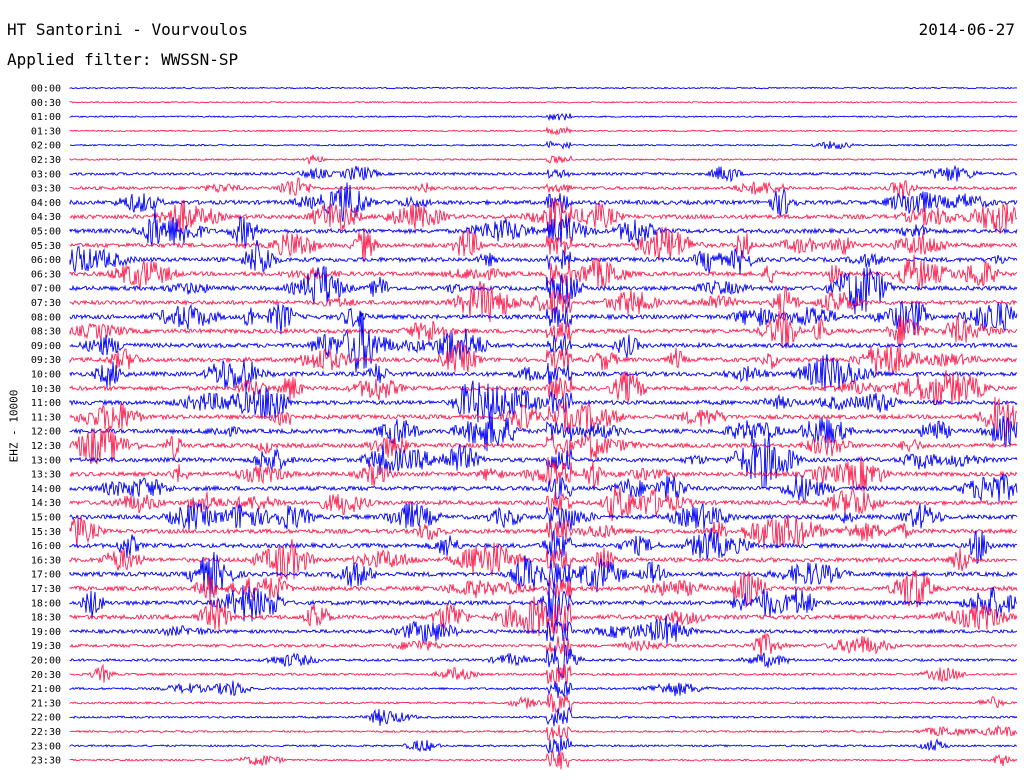 This screenshot has width=1024, height=780. I want to click on seismic-trace-2000, so click(543, 661).